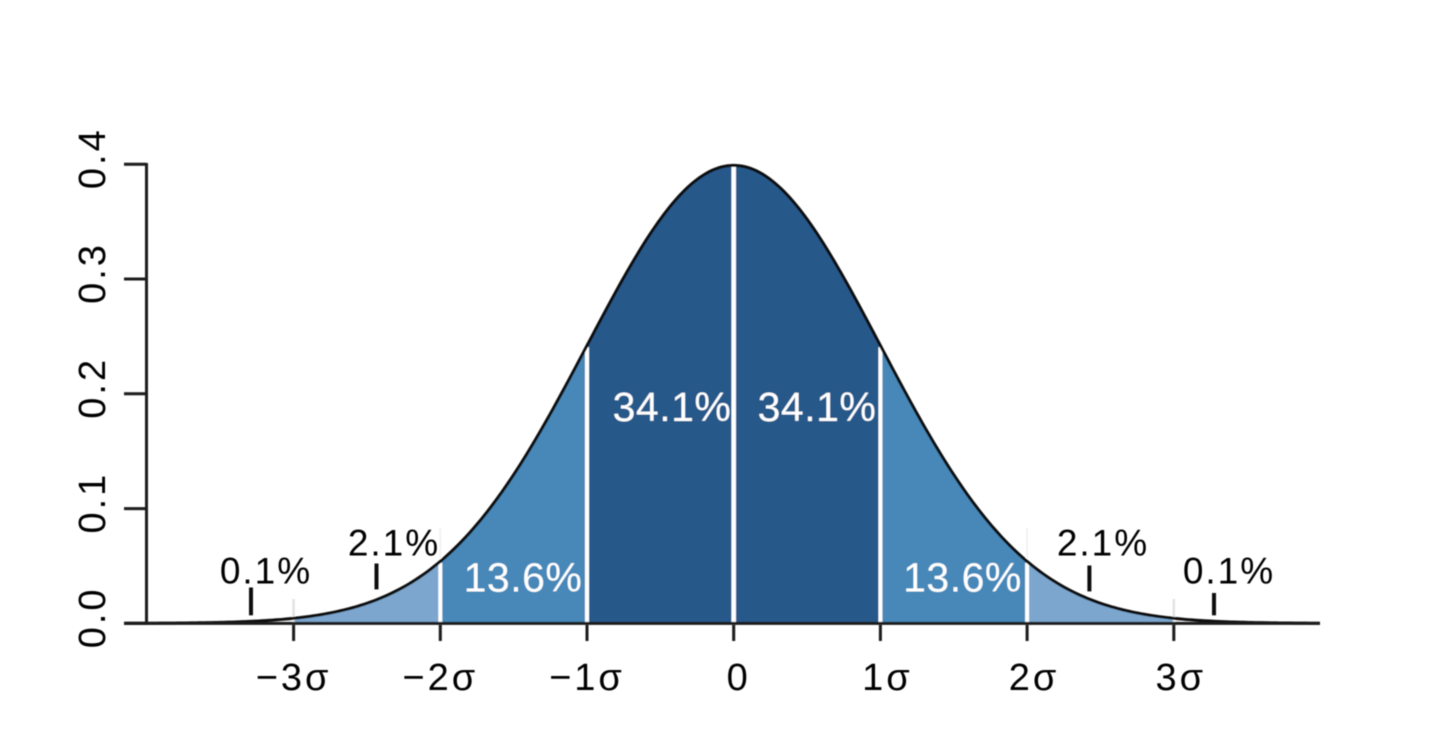  I want to click on svg-text: 1σ, so click(887, 678).